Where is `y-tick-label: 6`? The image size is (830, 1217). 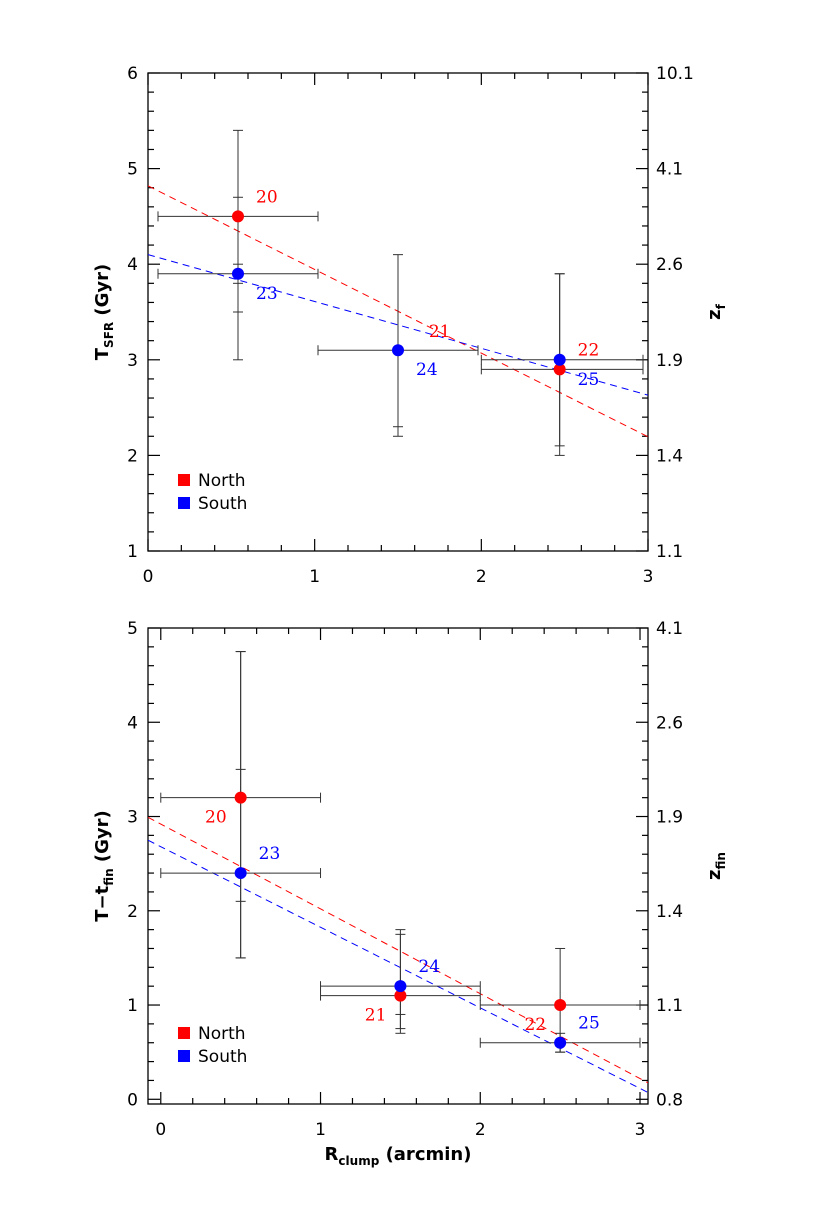
y-tick-label: 6 is located at coordinates (132, 74).